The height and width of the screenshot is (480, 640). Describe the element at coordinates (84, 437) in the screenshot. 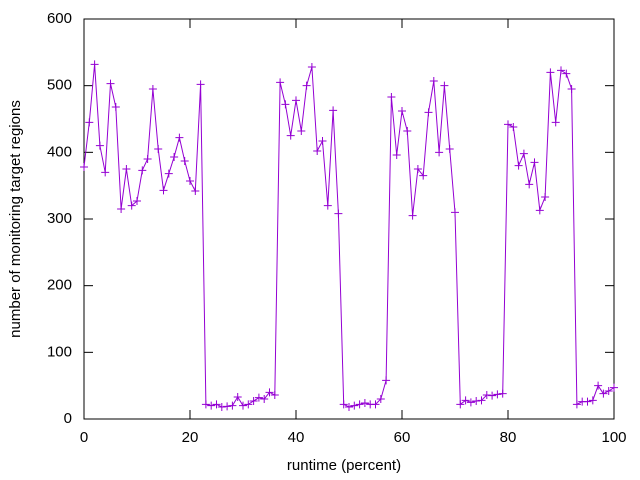

I see `x-tick-label: 0` at that location.